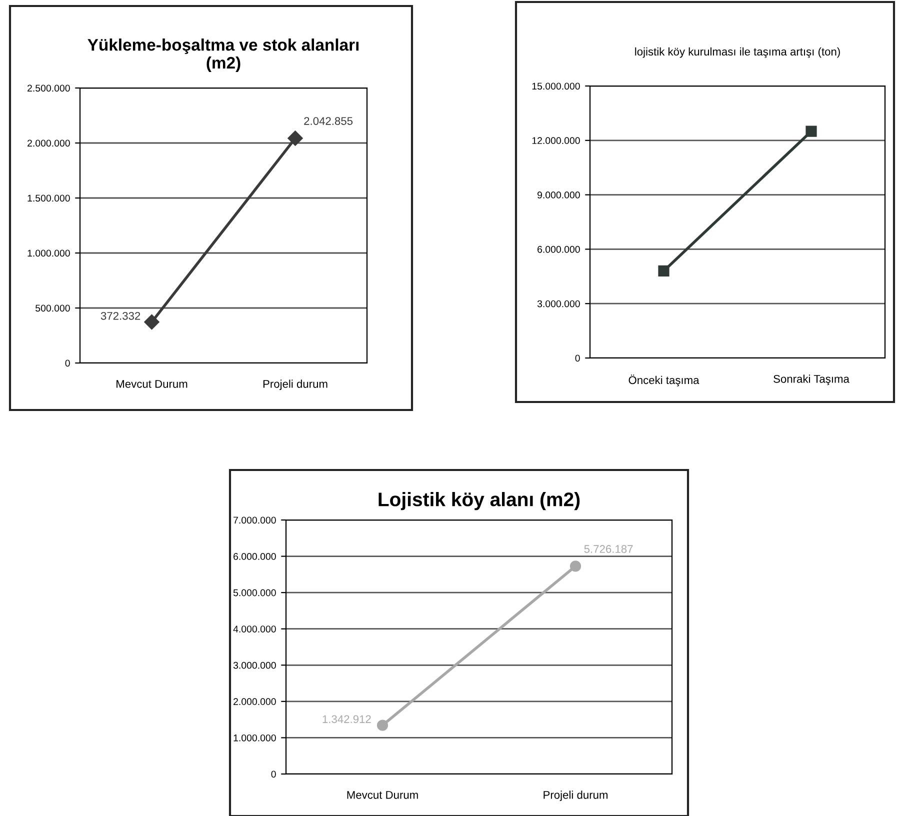 The image size is (898, 816). I want to click on x-tick-label: Önceki taşıma, so click(664, 380).